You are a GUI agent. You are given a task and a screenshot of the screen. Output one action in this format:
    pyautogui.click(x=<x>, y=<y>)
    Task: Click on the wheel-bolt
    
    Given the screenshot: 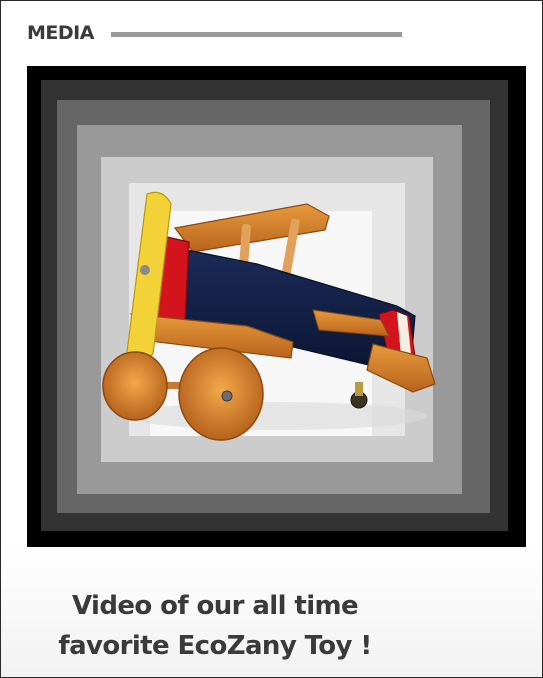 What is the action you would take?
    pyautogui.click(x=227, y=396)
    